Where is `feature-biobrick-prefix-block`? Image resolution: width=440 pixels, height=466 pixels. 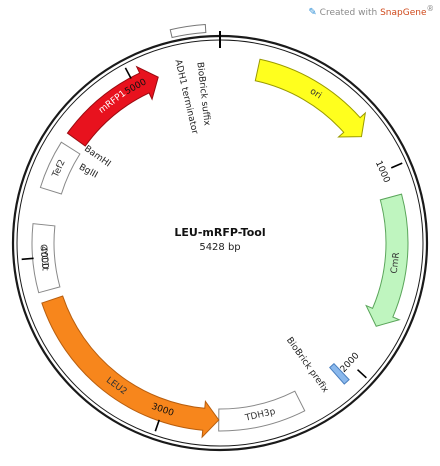 feature-biobrick-prefix-block is located at coordinates (339, 373).